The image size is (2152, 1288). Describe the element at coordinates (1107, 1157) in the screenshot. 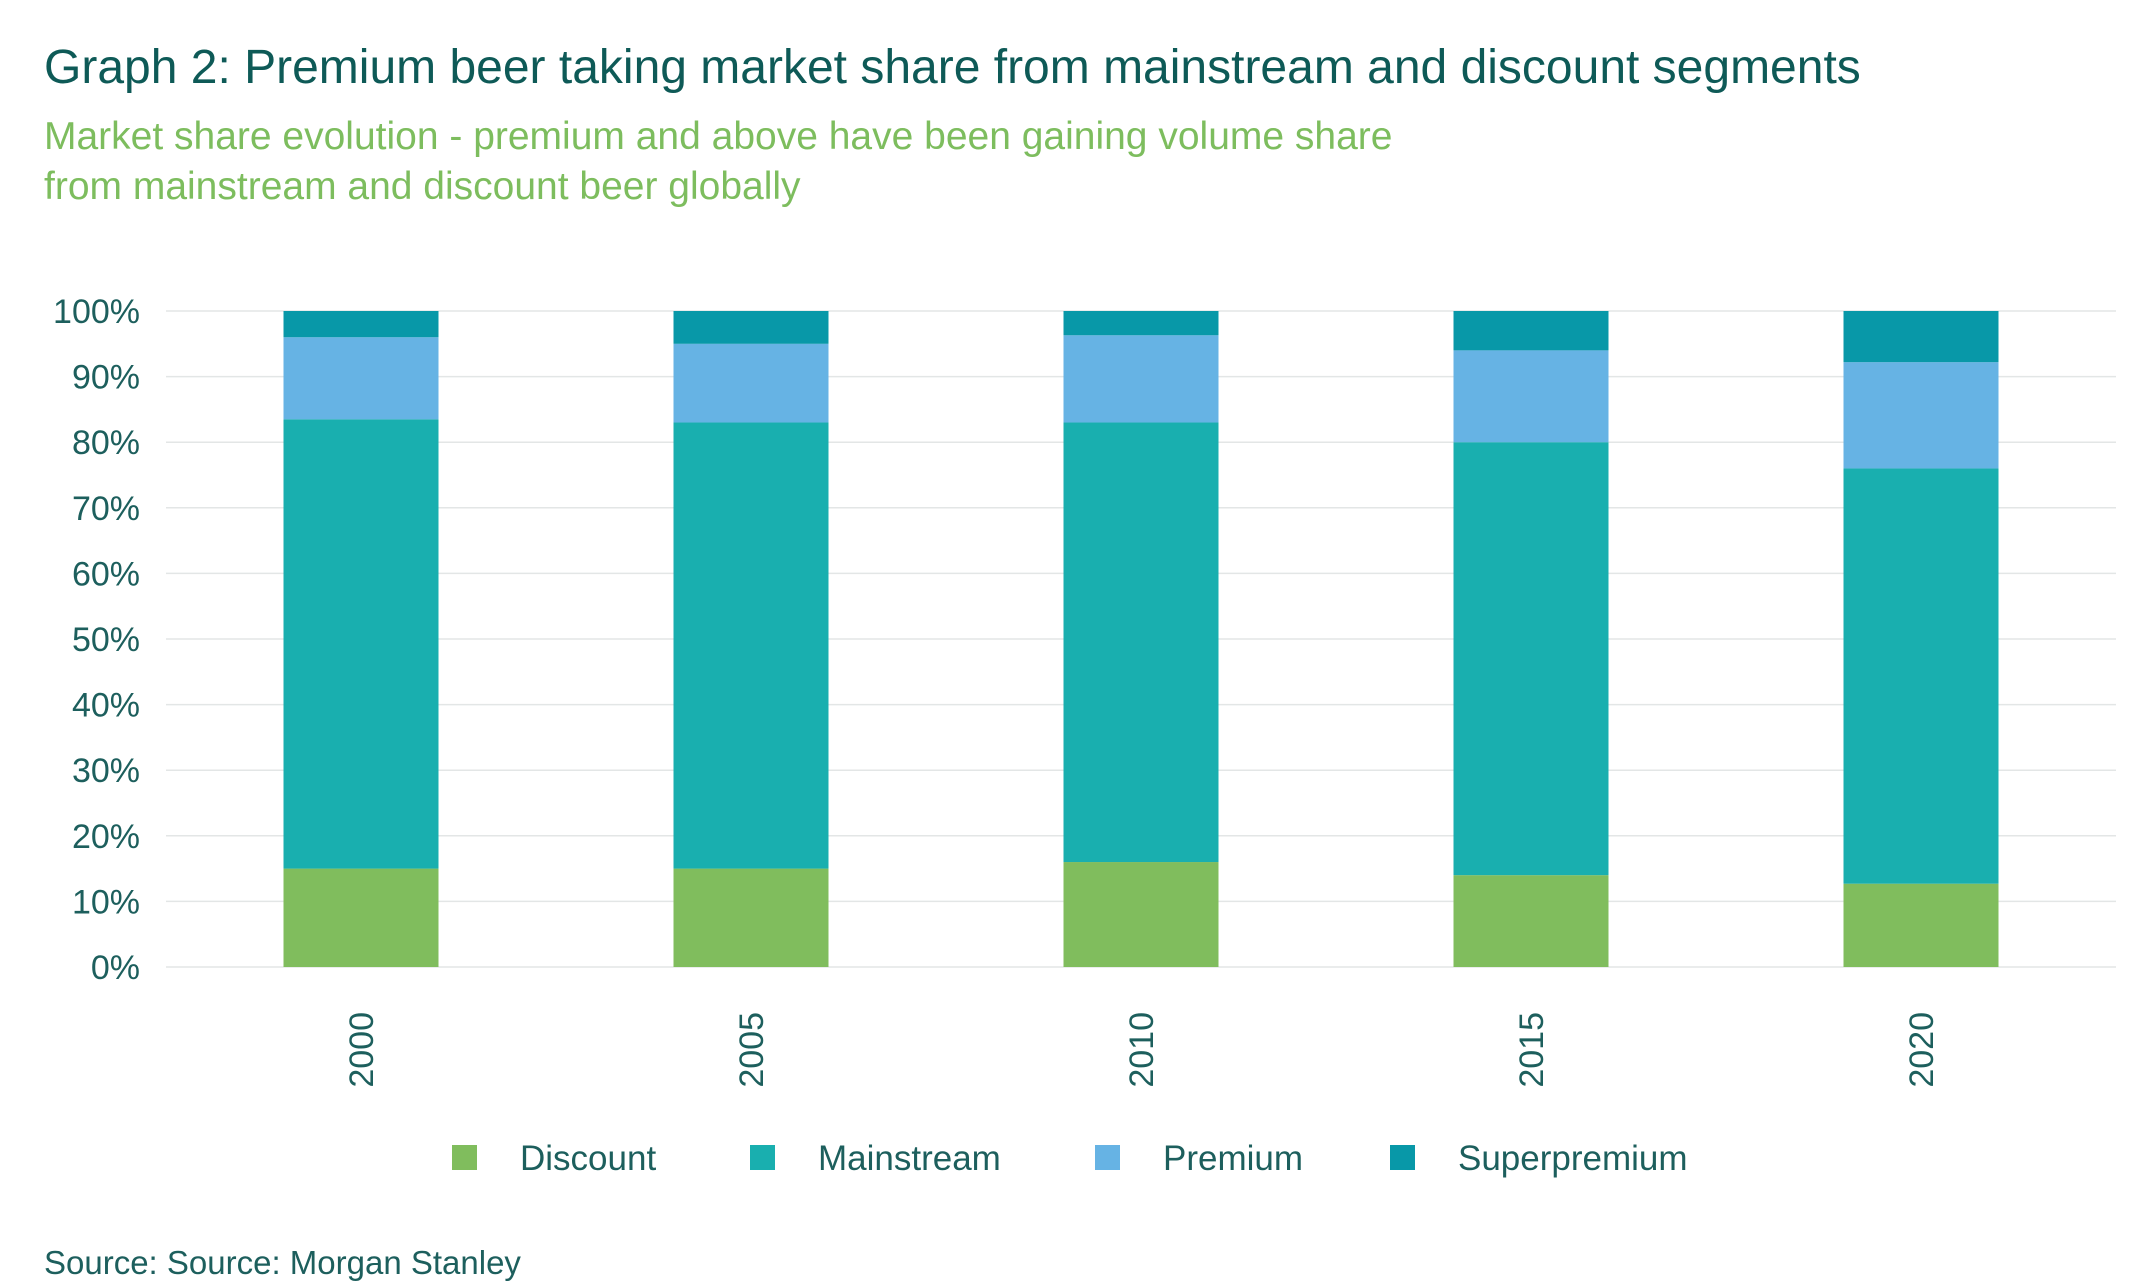

I see `legend-swatch-premium` at that location.